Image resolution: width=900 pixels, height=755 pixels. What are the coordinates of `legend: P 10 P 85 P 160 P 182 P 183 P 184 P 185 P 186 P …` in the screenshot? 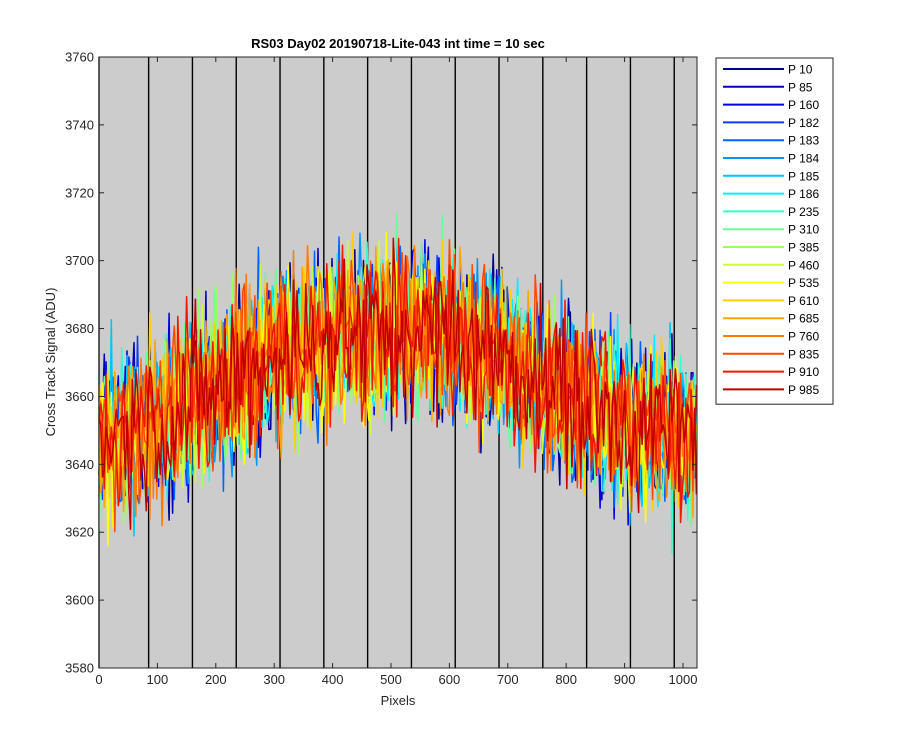 It's located at (774, 231).